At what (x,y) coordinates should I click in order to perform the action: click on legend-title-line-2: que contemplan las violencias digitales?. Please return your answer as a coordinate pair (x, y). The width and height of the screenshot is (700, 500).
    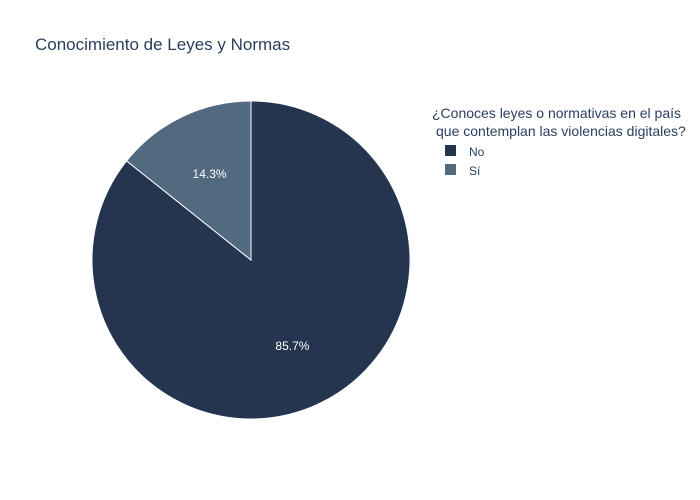
    Looking at the image, I should click on (561, 131).